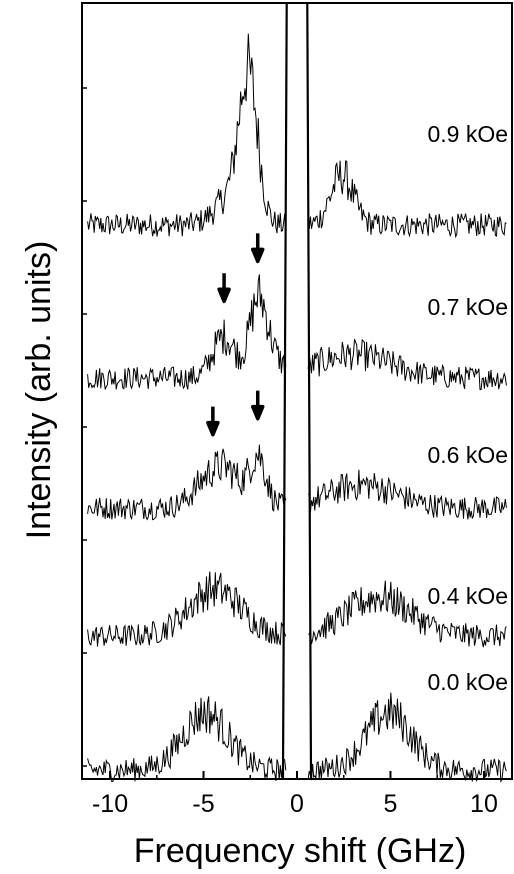  What do you see at coordinates (235, 335) in the screenshot?
I see `peak-arrows` at bounding box center [235, 335].